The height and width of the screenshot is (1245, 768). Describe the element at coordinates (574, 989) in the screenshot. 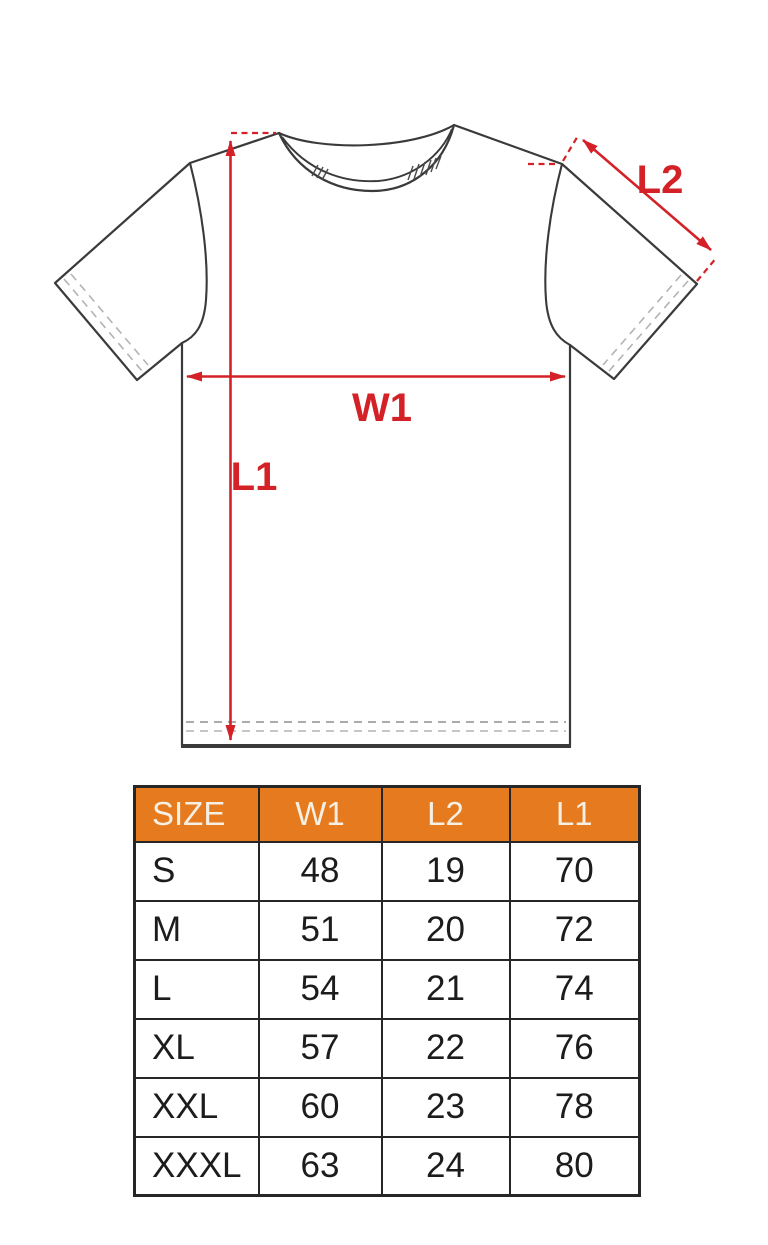

I see `cell-l1: 74` at that location.